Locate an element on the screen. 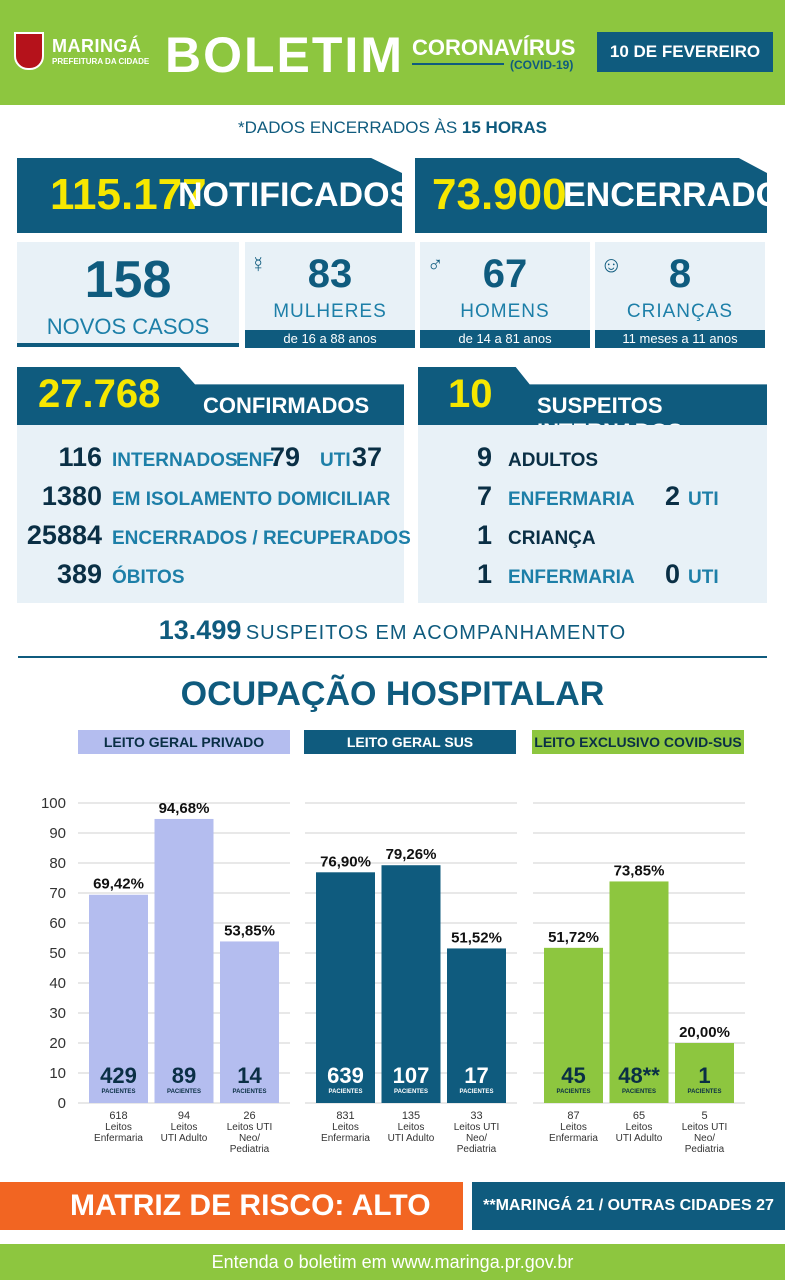 This screenshot has height=1280, width=785. beds-value: 33 is located at coordinates (476, 1116).